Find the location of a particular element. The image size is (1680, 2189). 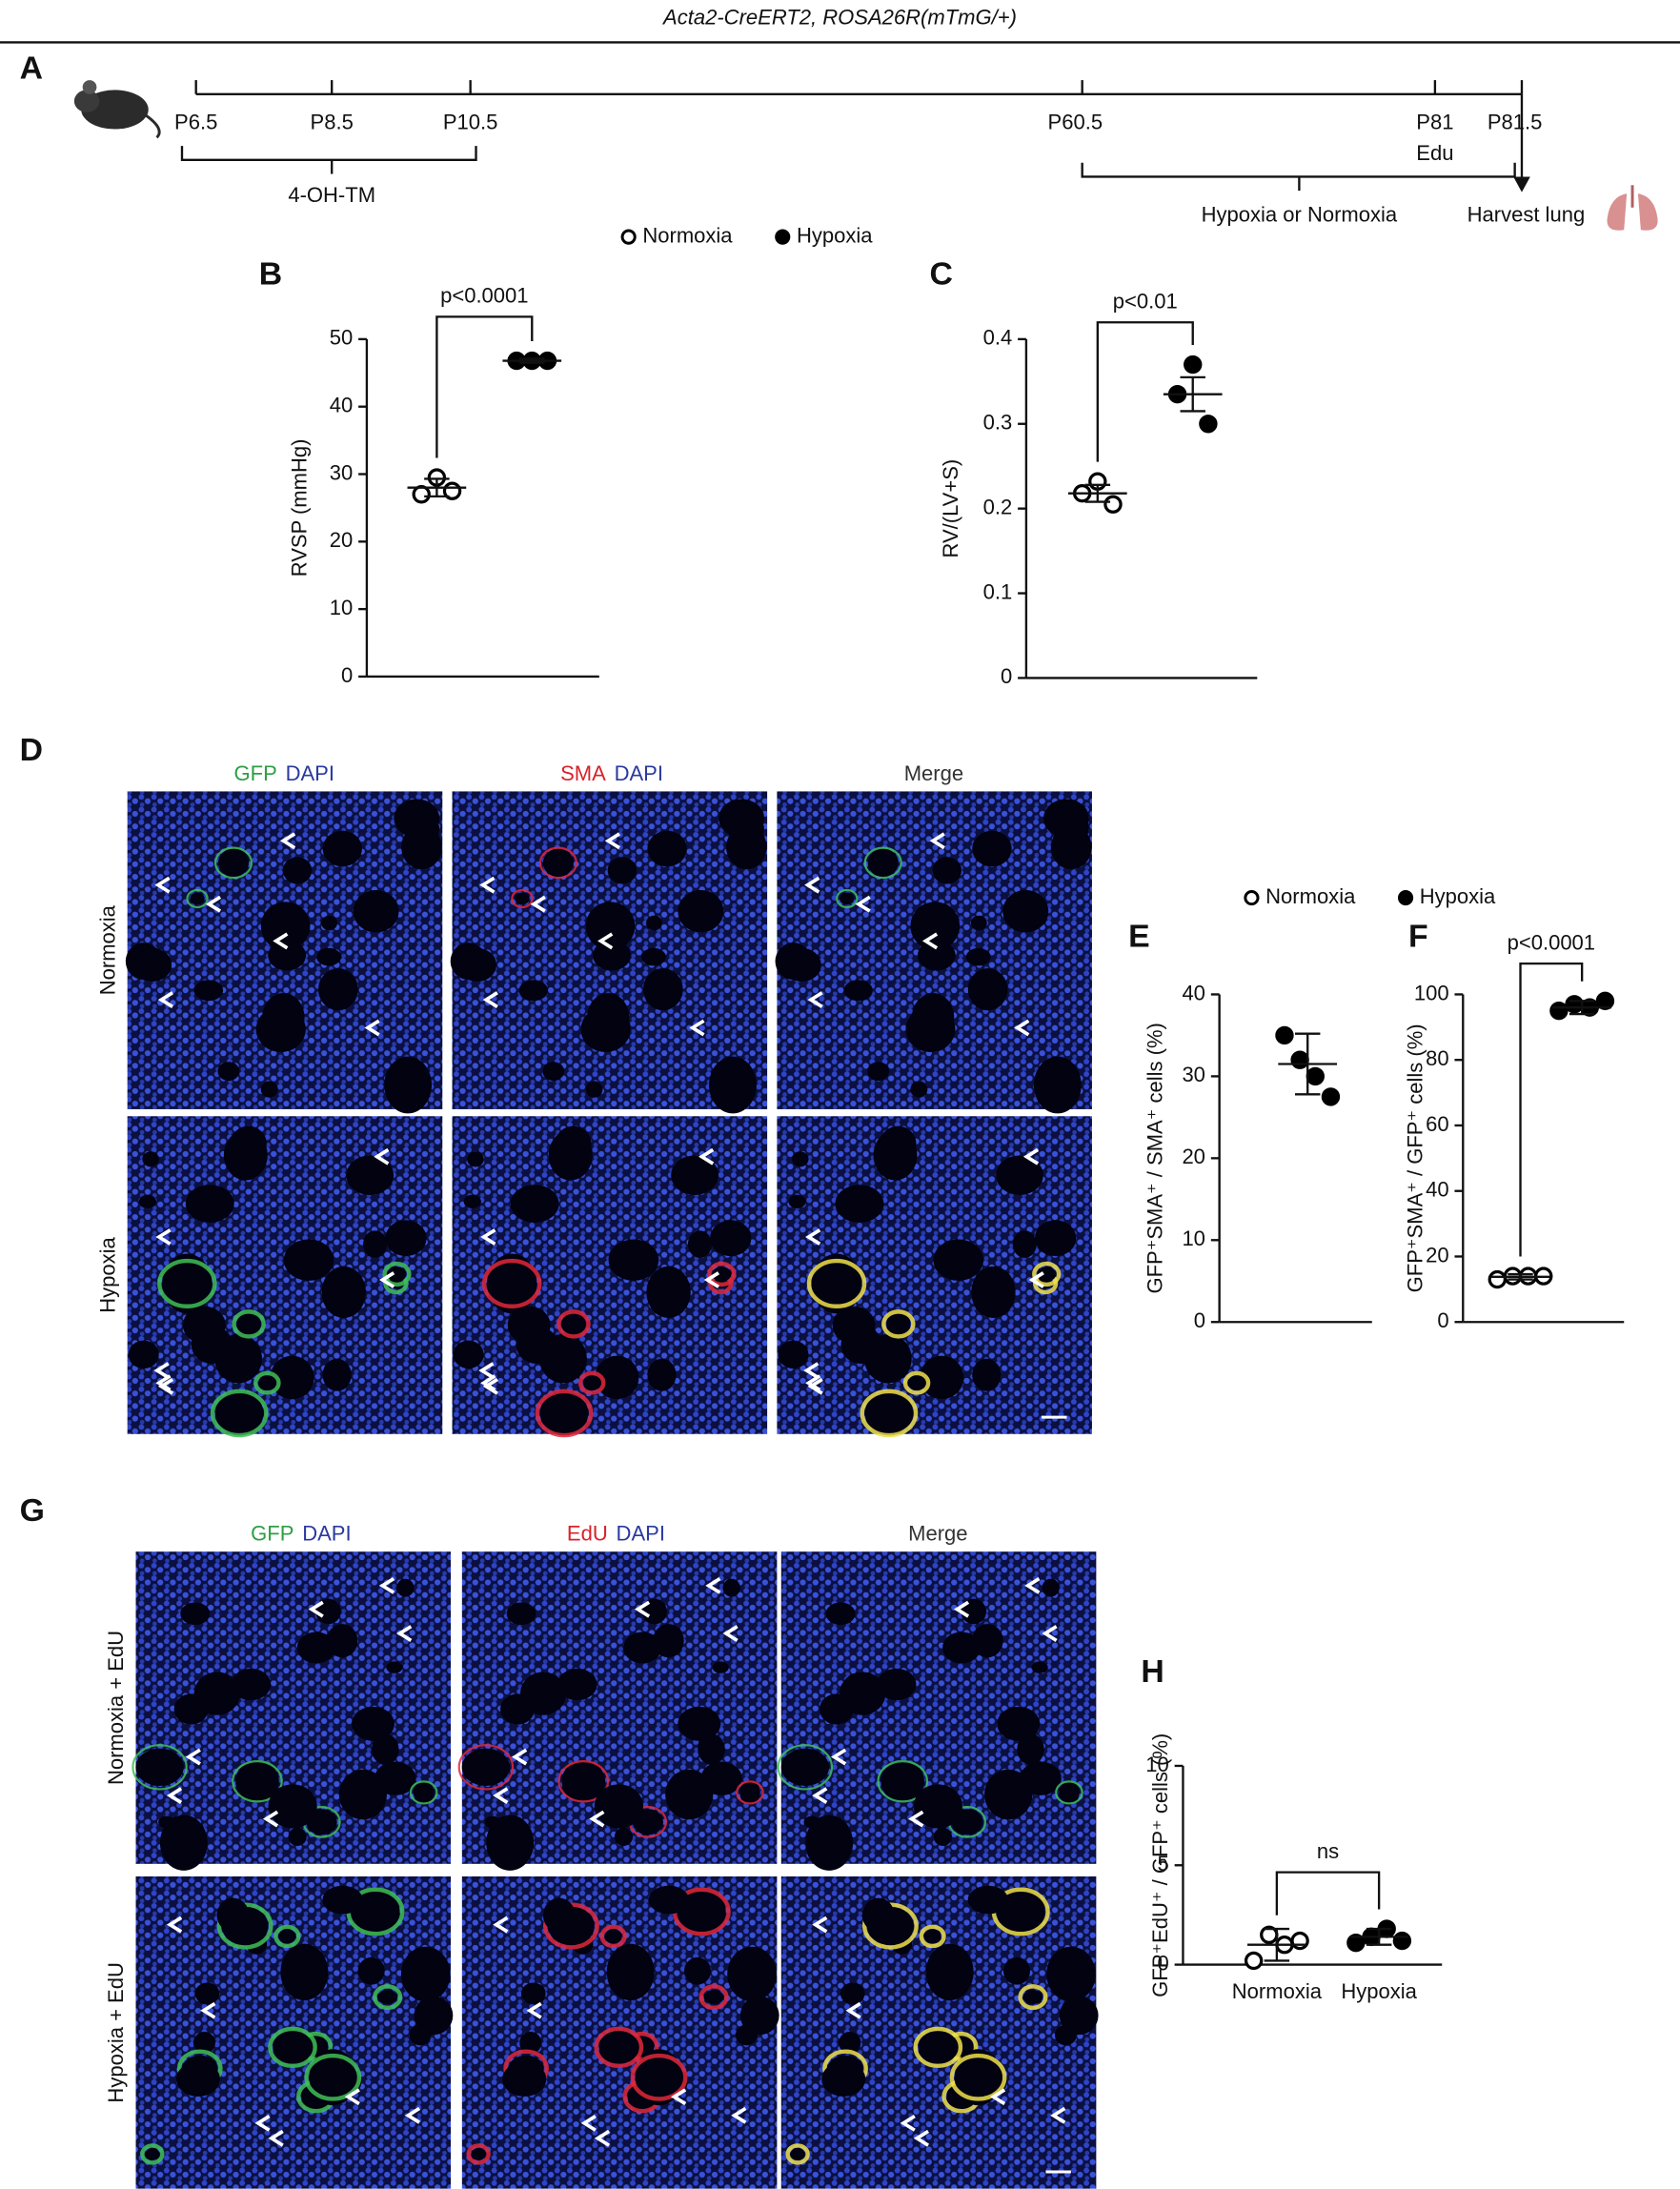

legend-label: Normoxia is located at coordinates (688, 235).